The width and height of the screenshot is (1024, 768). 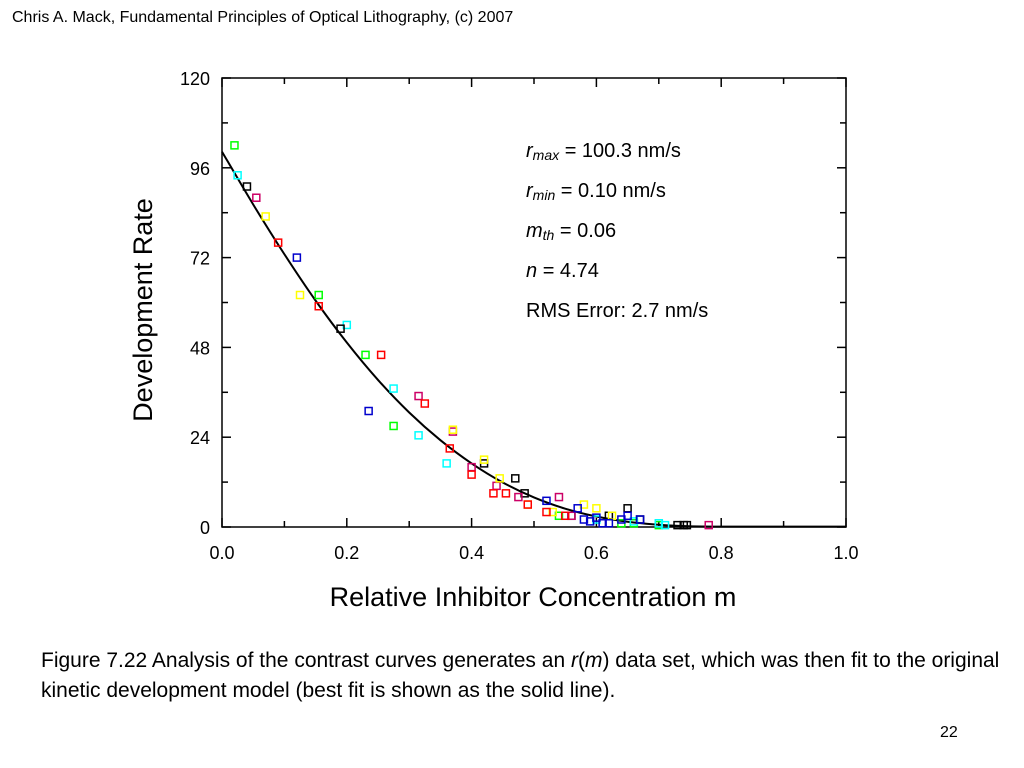 What do you see at coordinates (200, 348) in the screenshot?
I see `y-tick-label: 48` at bounding box center [200, 348].